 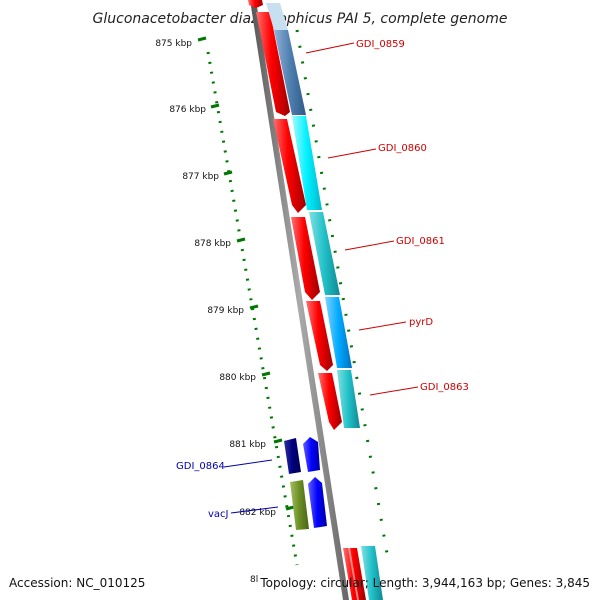 What do you see at coordinates (254, 580) in the screenshot?
I see `ruler-label-clipped: 8l` at bounding box center [254, 580].